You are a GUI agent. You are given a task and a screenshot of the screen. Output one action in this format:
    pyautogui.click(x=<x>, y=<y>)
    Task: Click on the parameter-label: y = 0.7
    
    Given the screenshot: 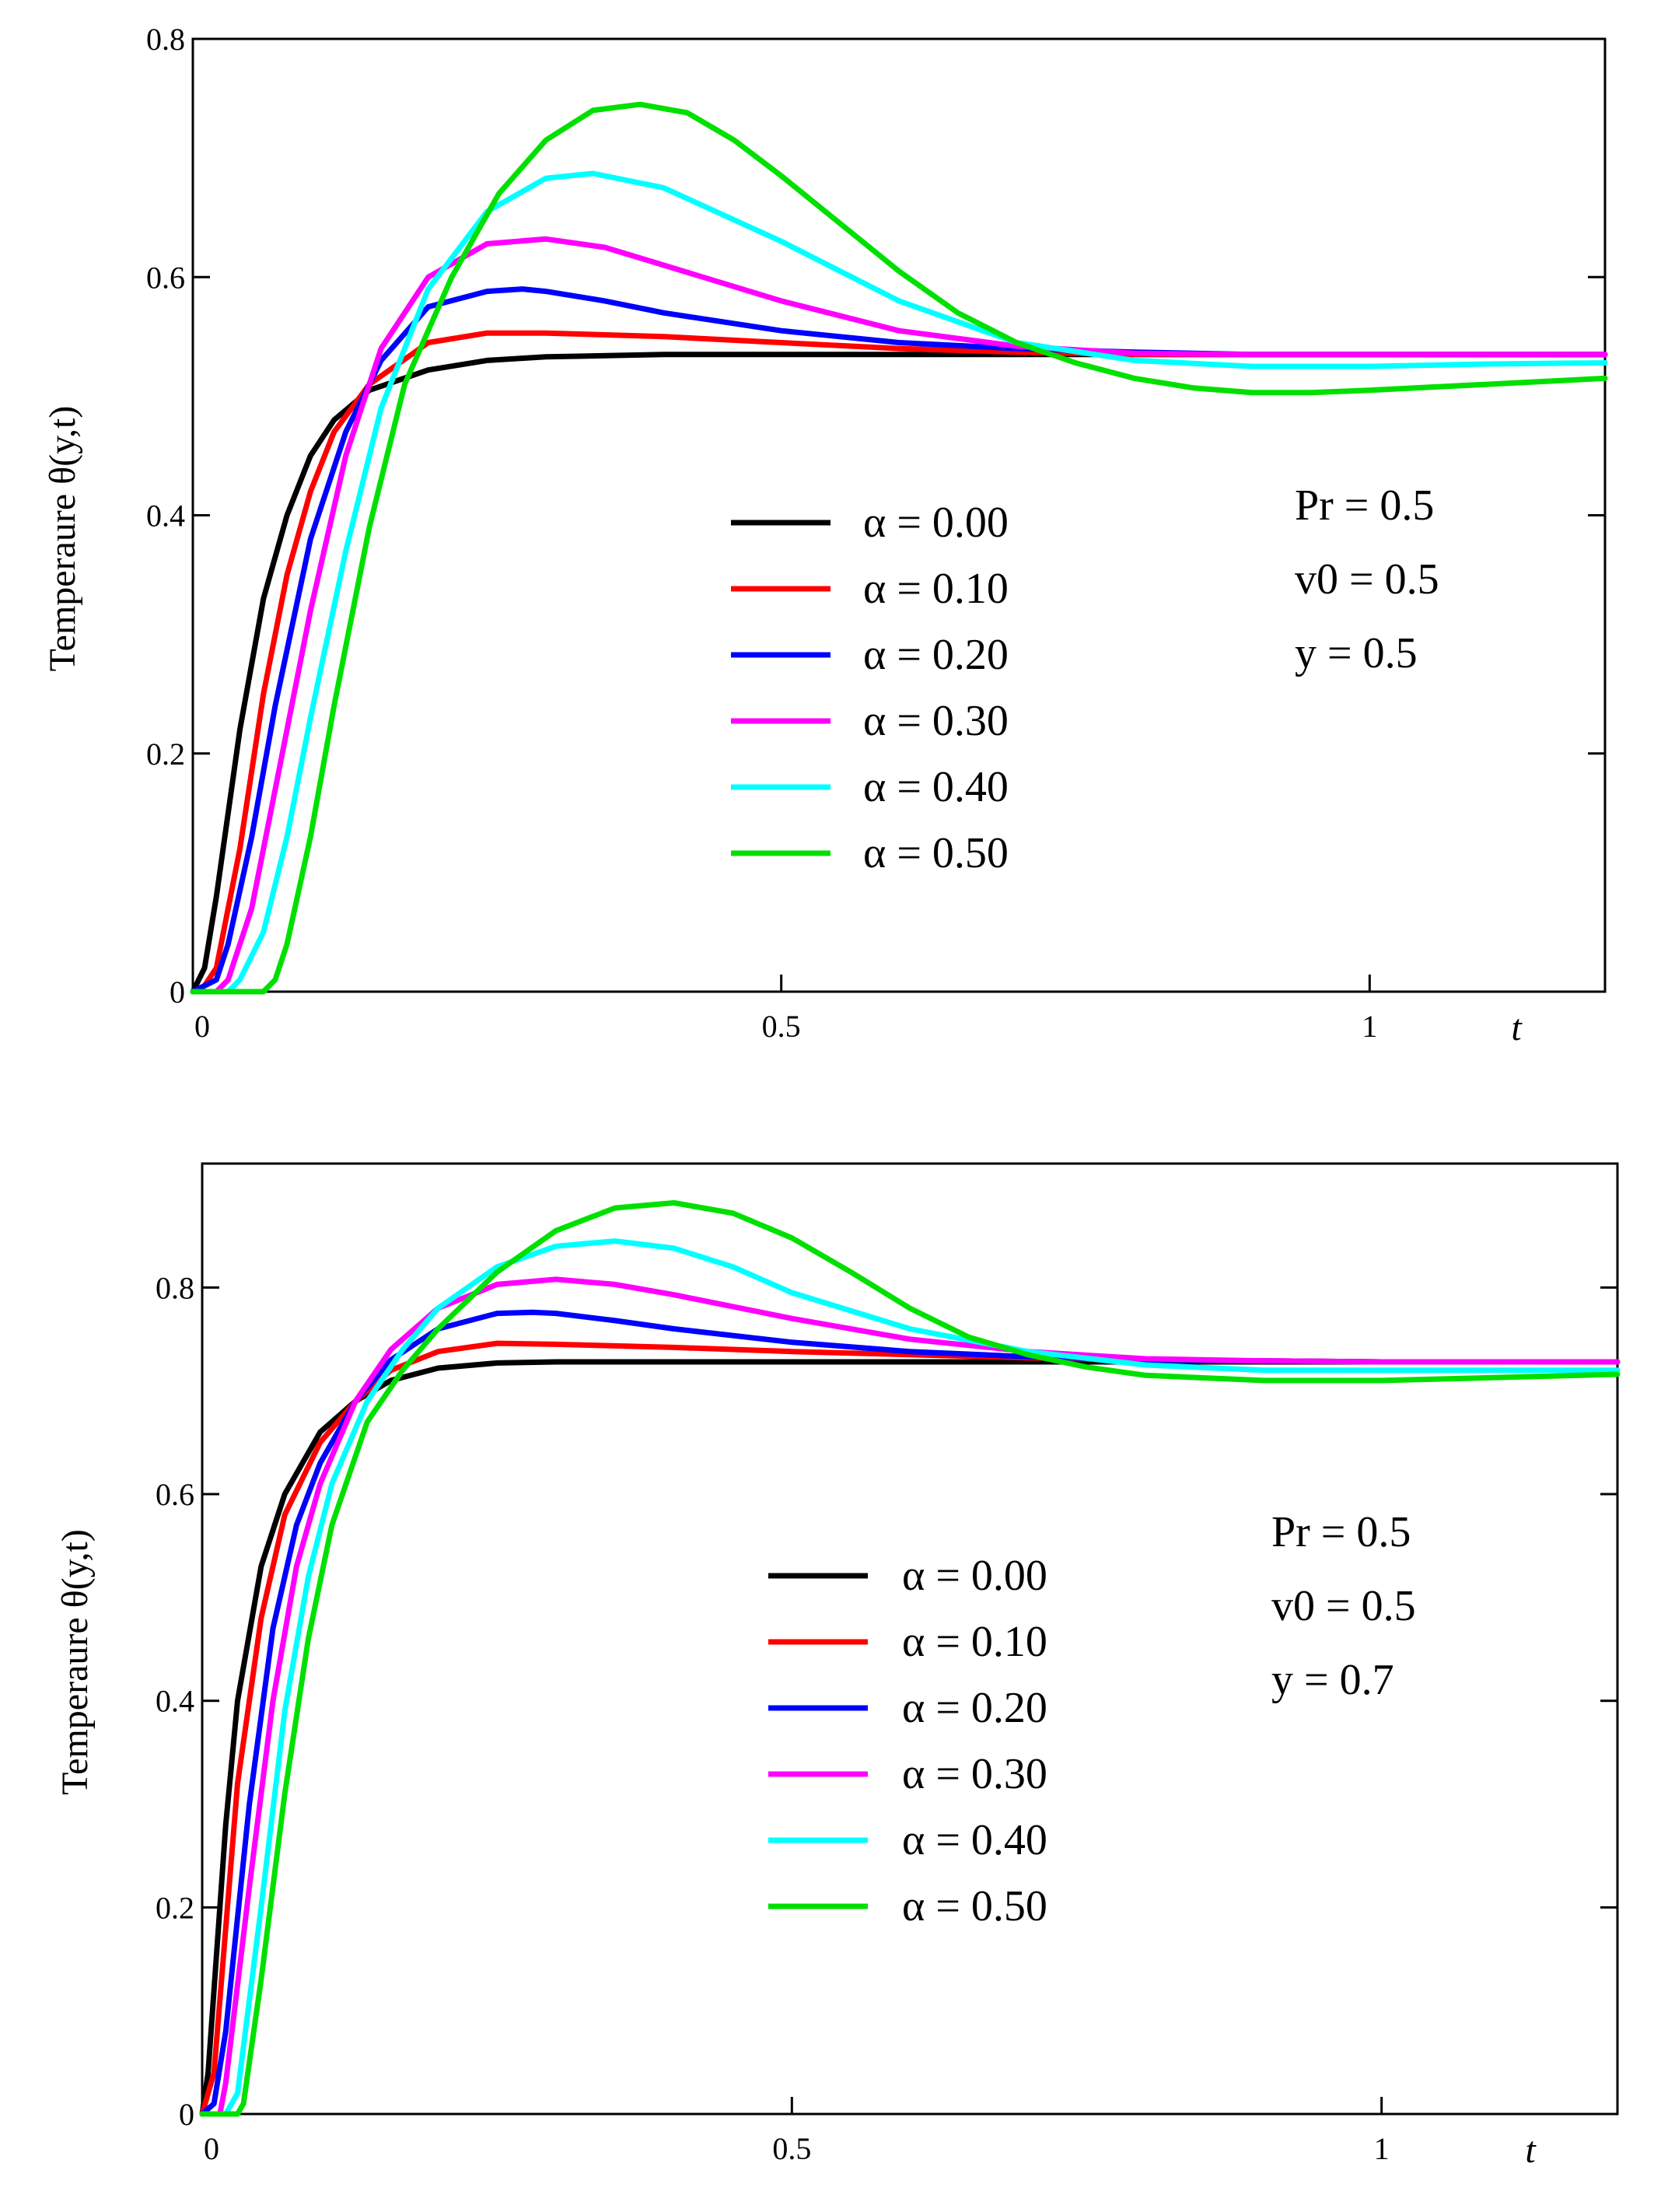 What is the action you would take?
    pyautogui.click(x=1332, y=1680)
    